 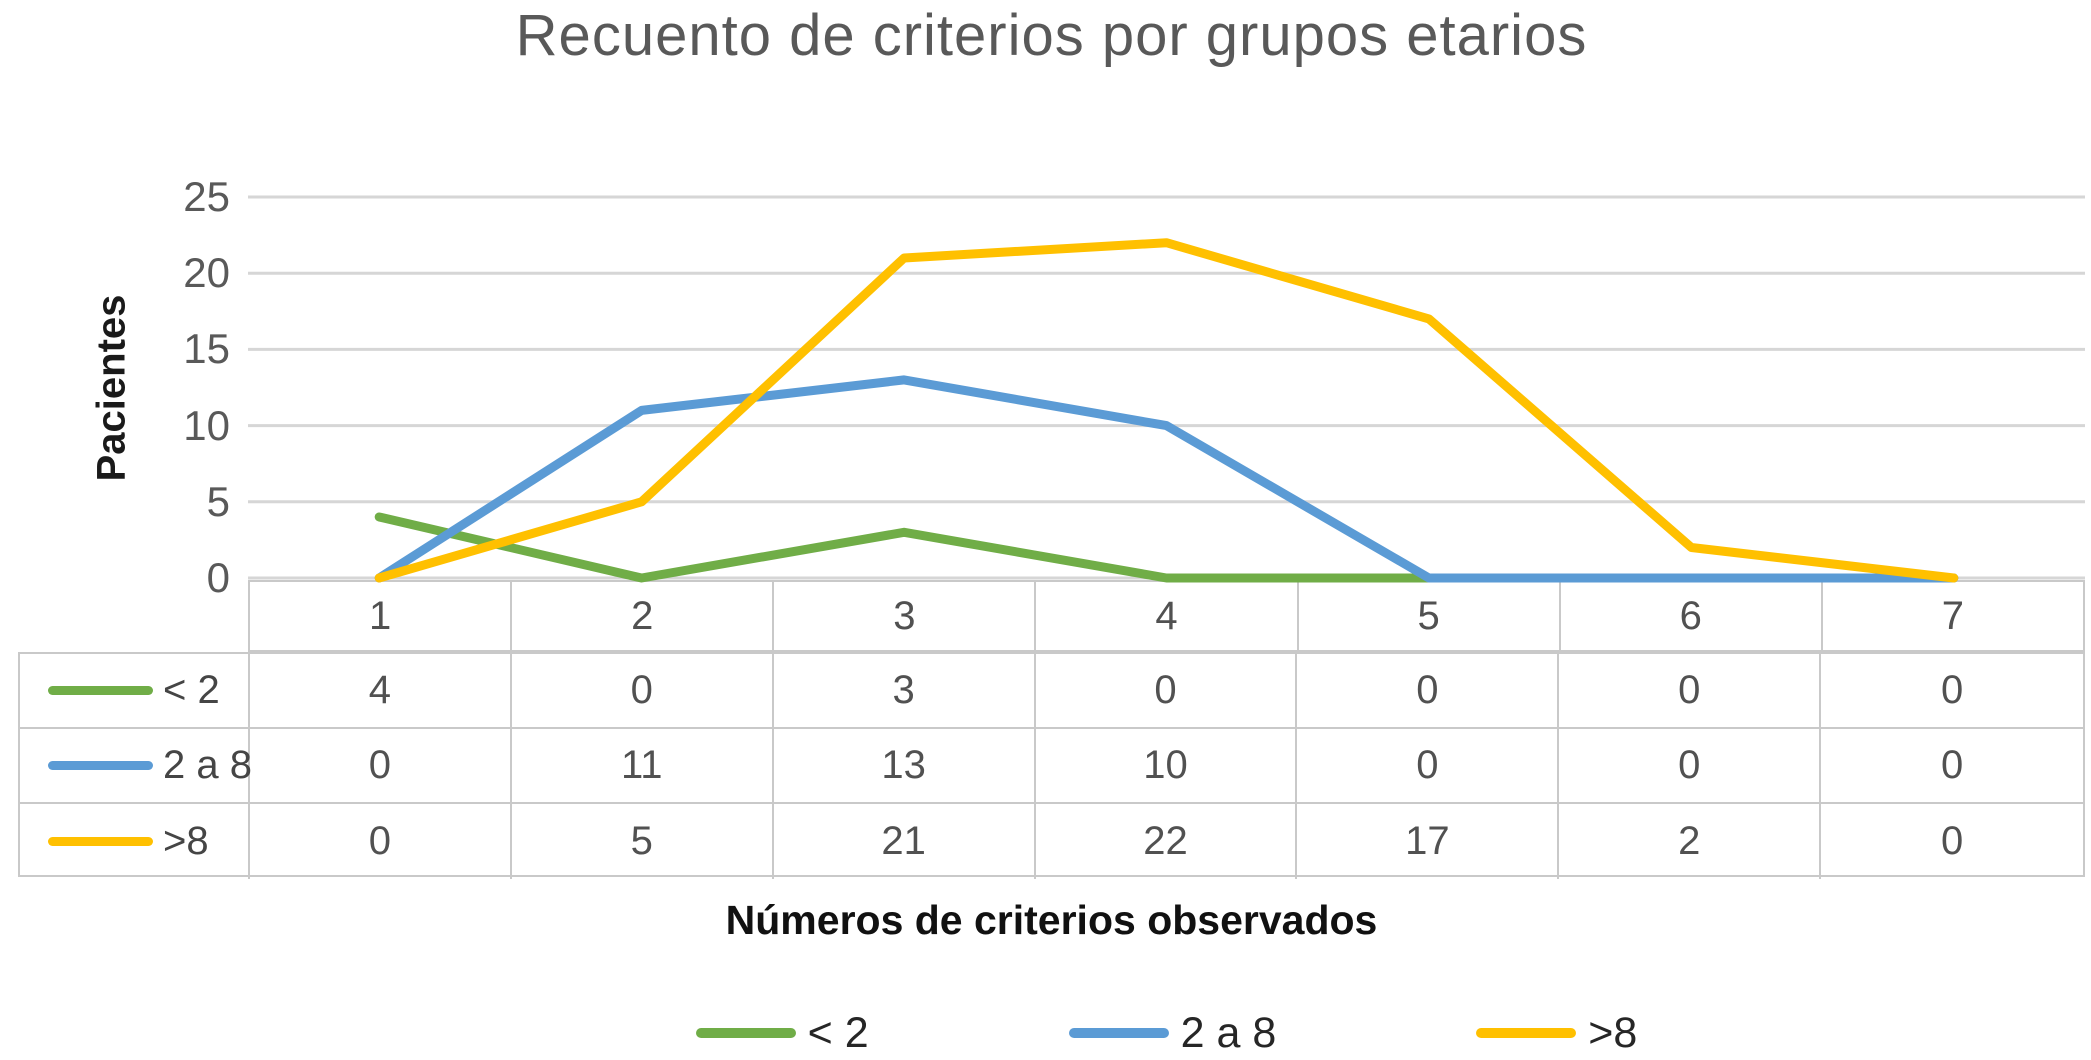 What do you see at coordinates (1167, 841) in the screenshot?
I see `value-cell: 22` at bounding box center [1167, 841].